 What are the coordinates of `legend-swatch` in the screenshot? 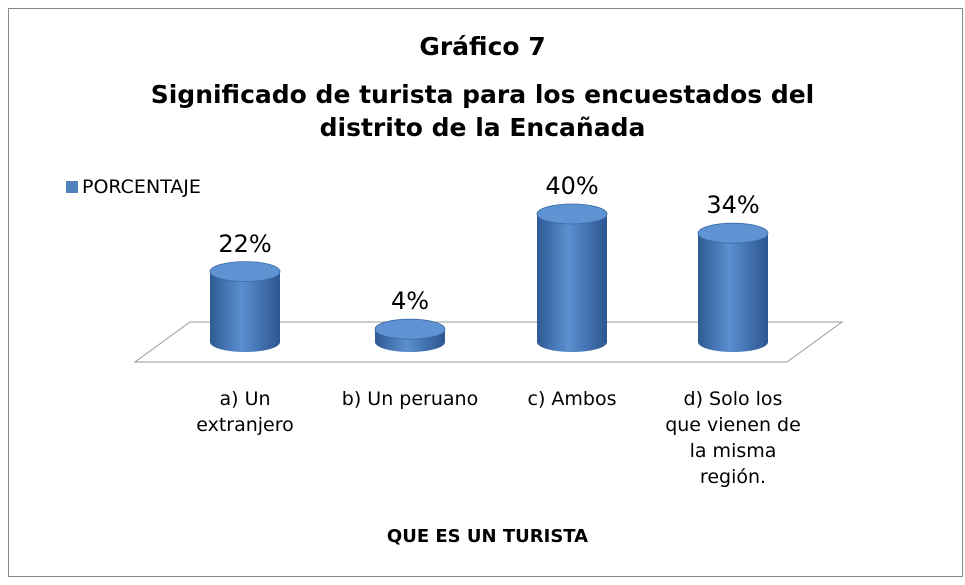 It's located at (72, 187).